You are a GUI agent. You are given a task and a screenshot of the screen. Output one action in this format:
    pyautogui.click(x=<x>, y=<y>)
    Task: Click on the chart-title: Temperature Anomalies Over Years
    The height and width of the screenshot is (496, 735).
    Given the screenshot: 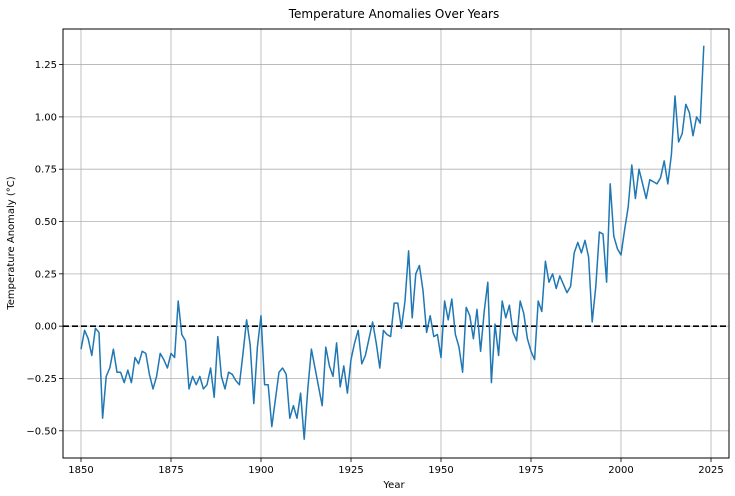 What is the action you would take?
    pyautogui.click(x=393, y=14)
    